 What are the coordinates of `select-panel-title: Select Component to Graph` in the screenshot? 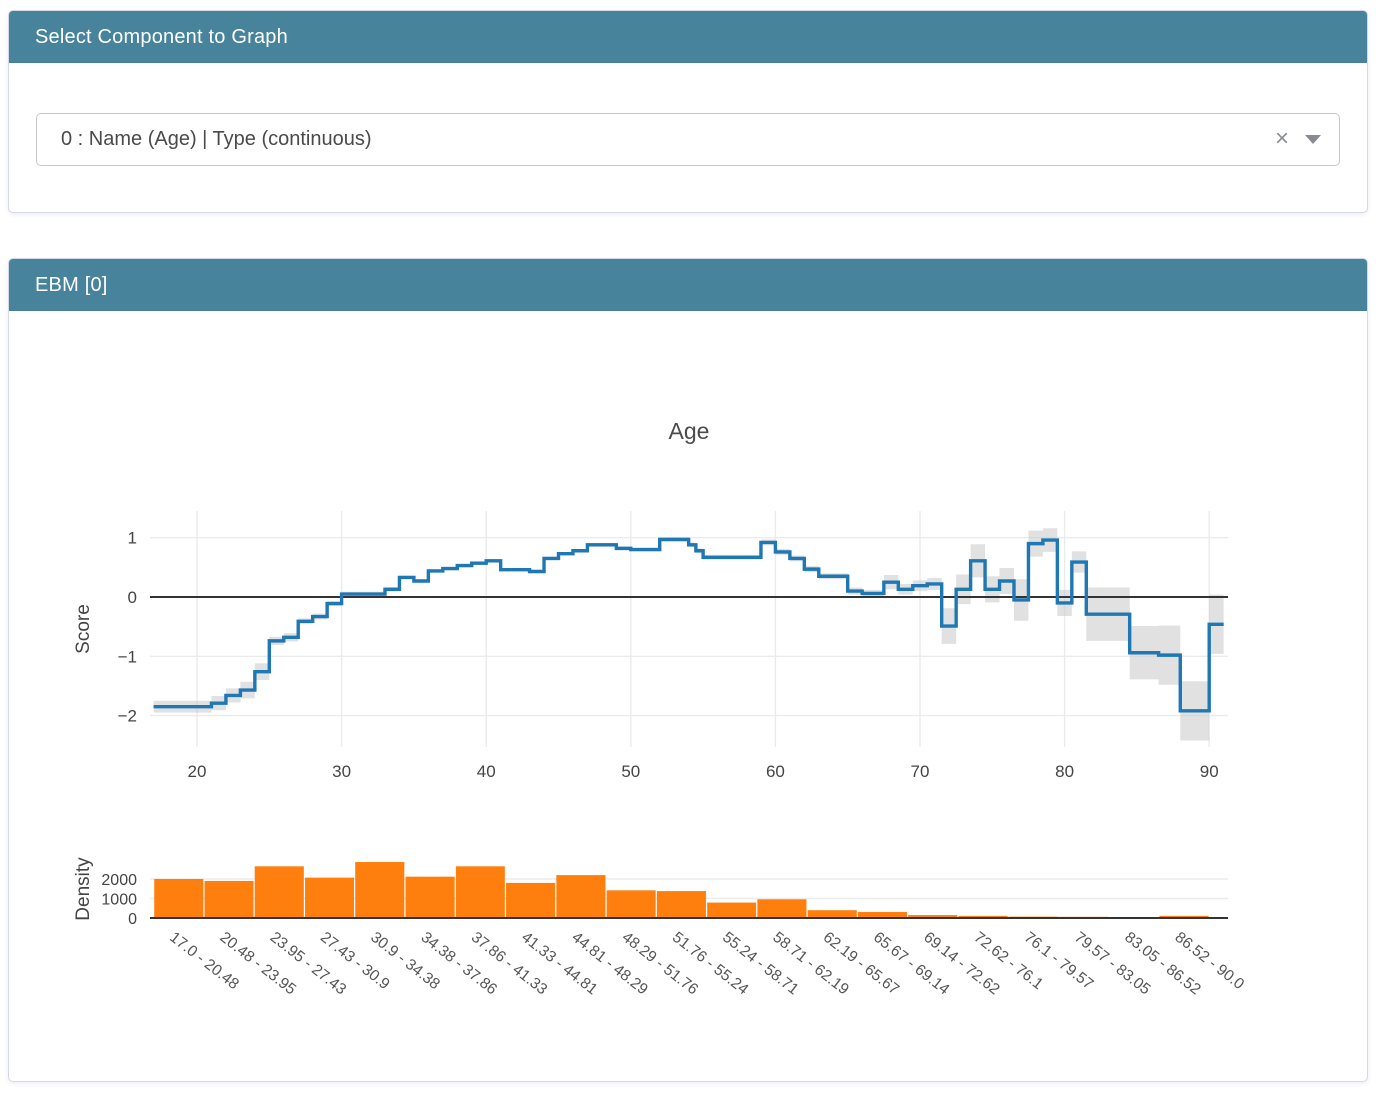 It's located at (161, 36).